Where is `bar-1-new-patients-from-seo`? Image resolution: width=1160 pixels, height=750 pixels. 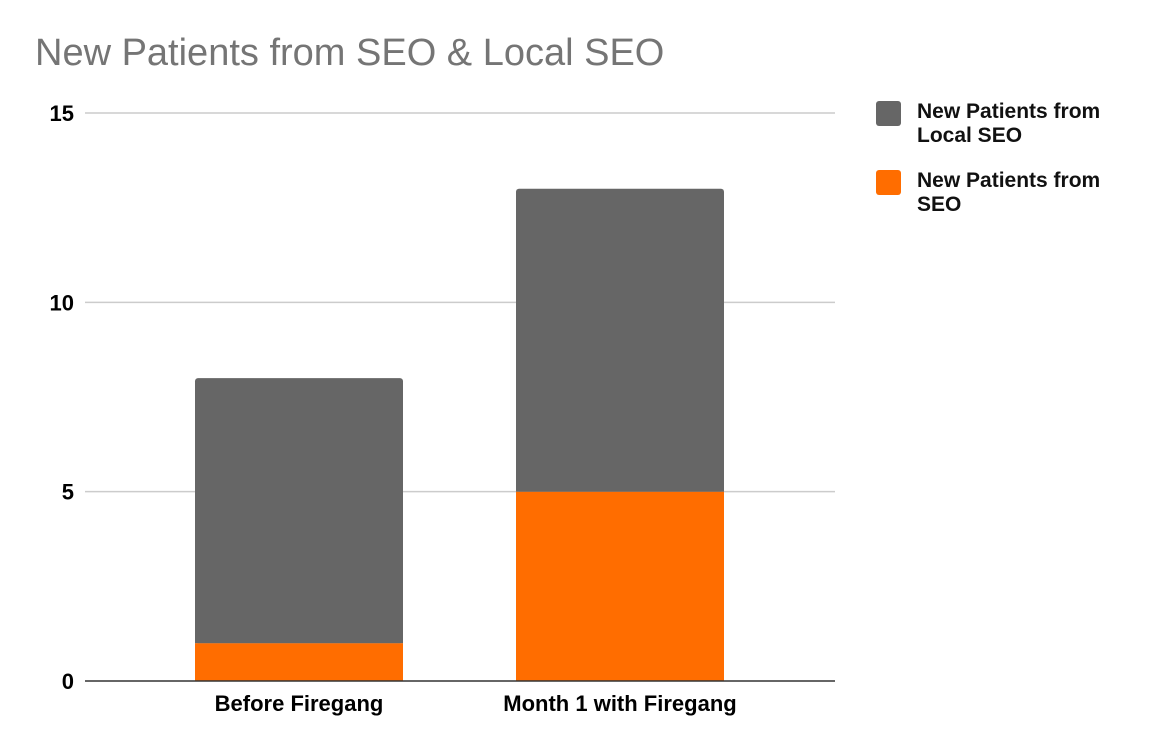 bar-1-new-patients-from-seo is located at coordinates (620, 586).